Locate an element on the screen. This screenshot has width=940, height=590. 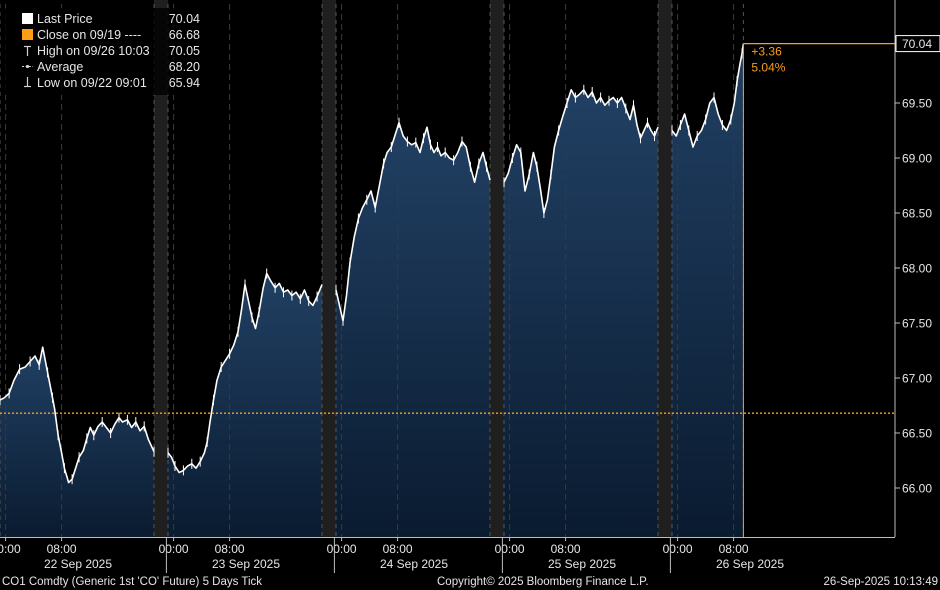
y-axis-panel is located at coordinates (917, 268).